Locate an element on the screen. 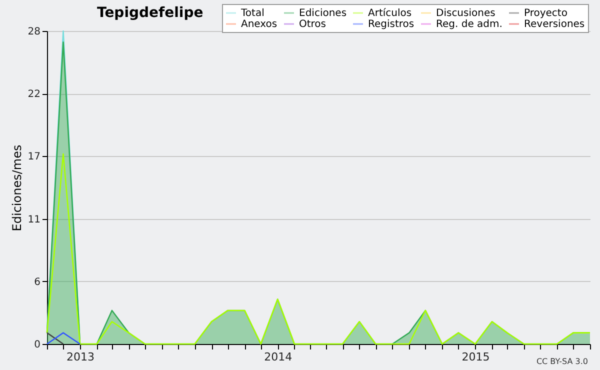 This screenshot has height=370, width=600. y-tick-label: 22 is located at coordinates (34, 94).